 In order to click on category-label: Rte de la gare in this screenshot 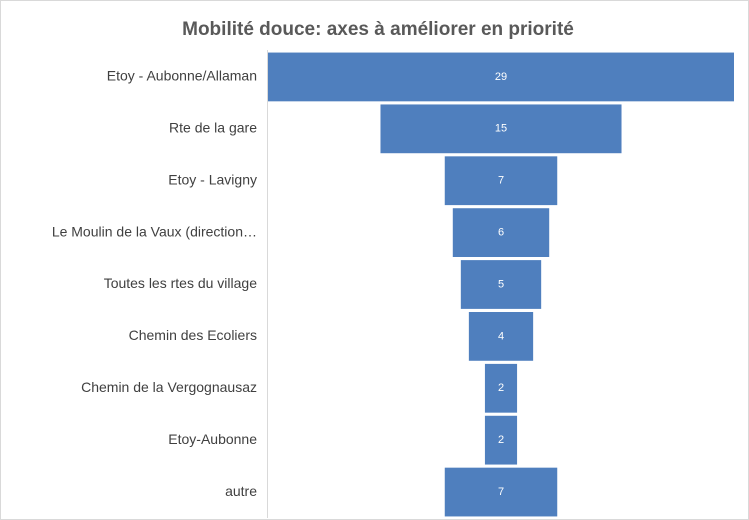, I will do `click(213, 128)`.